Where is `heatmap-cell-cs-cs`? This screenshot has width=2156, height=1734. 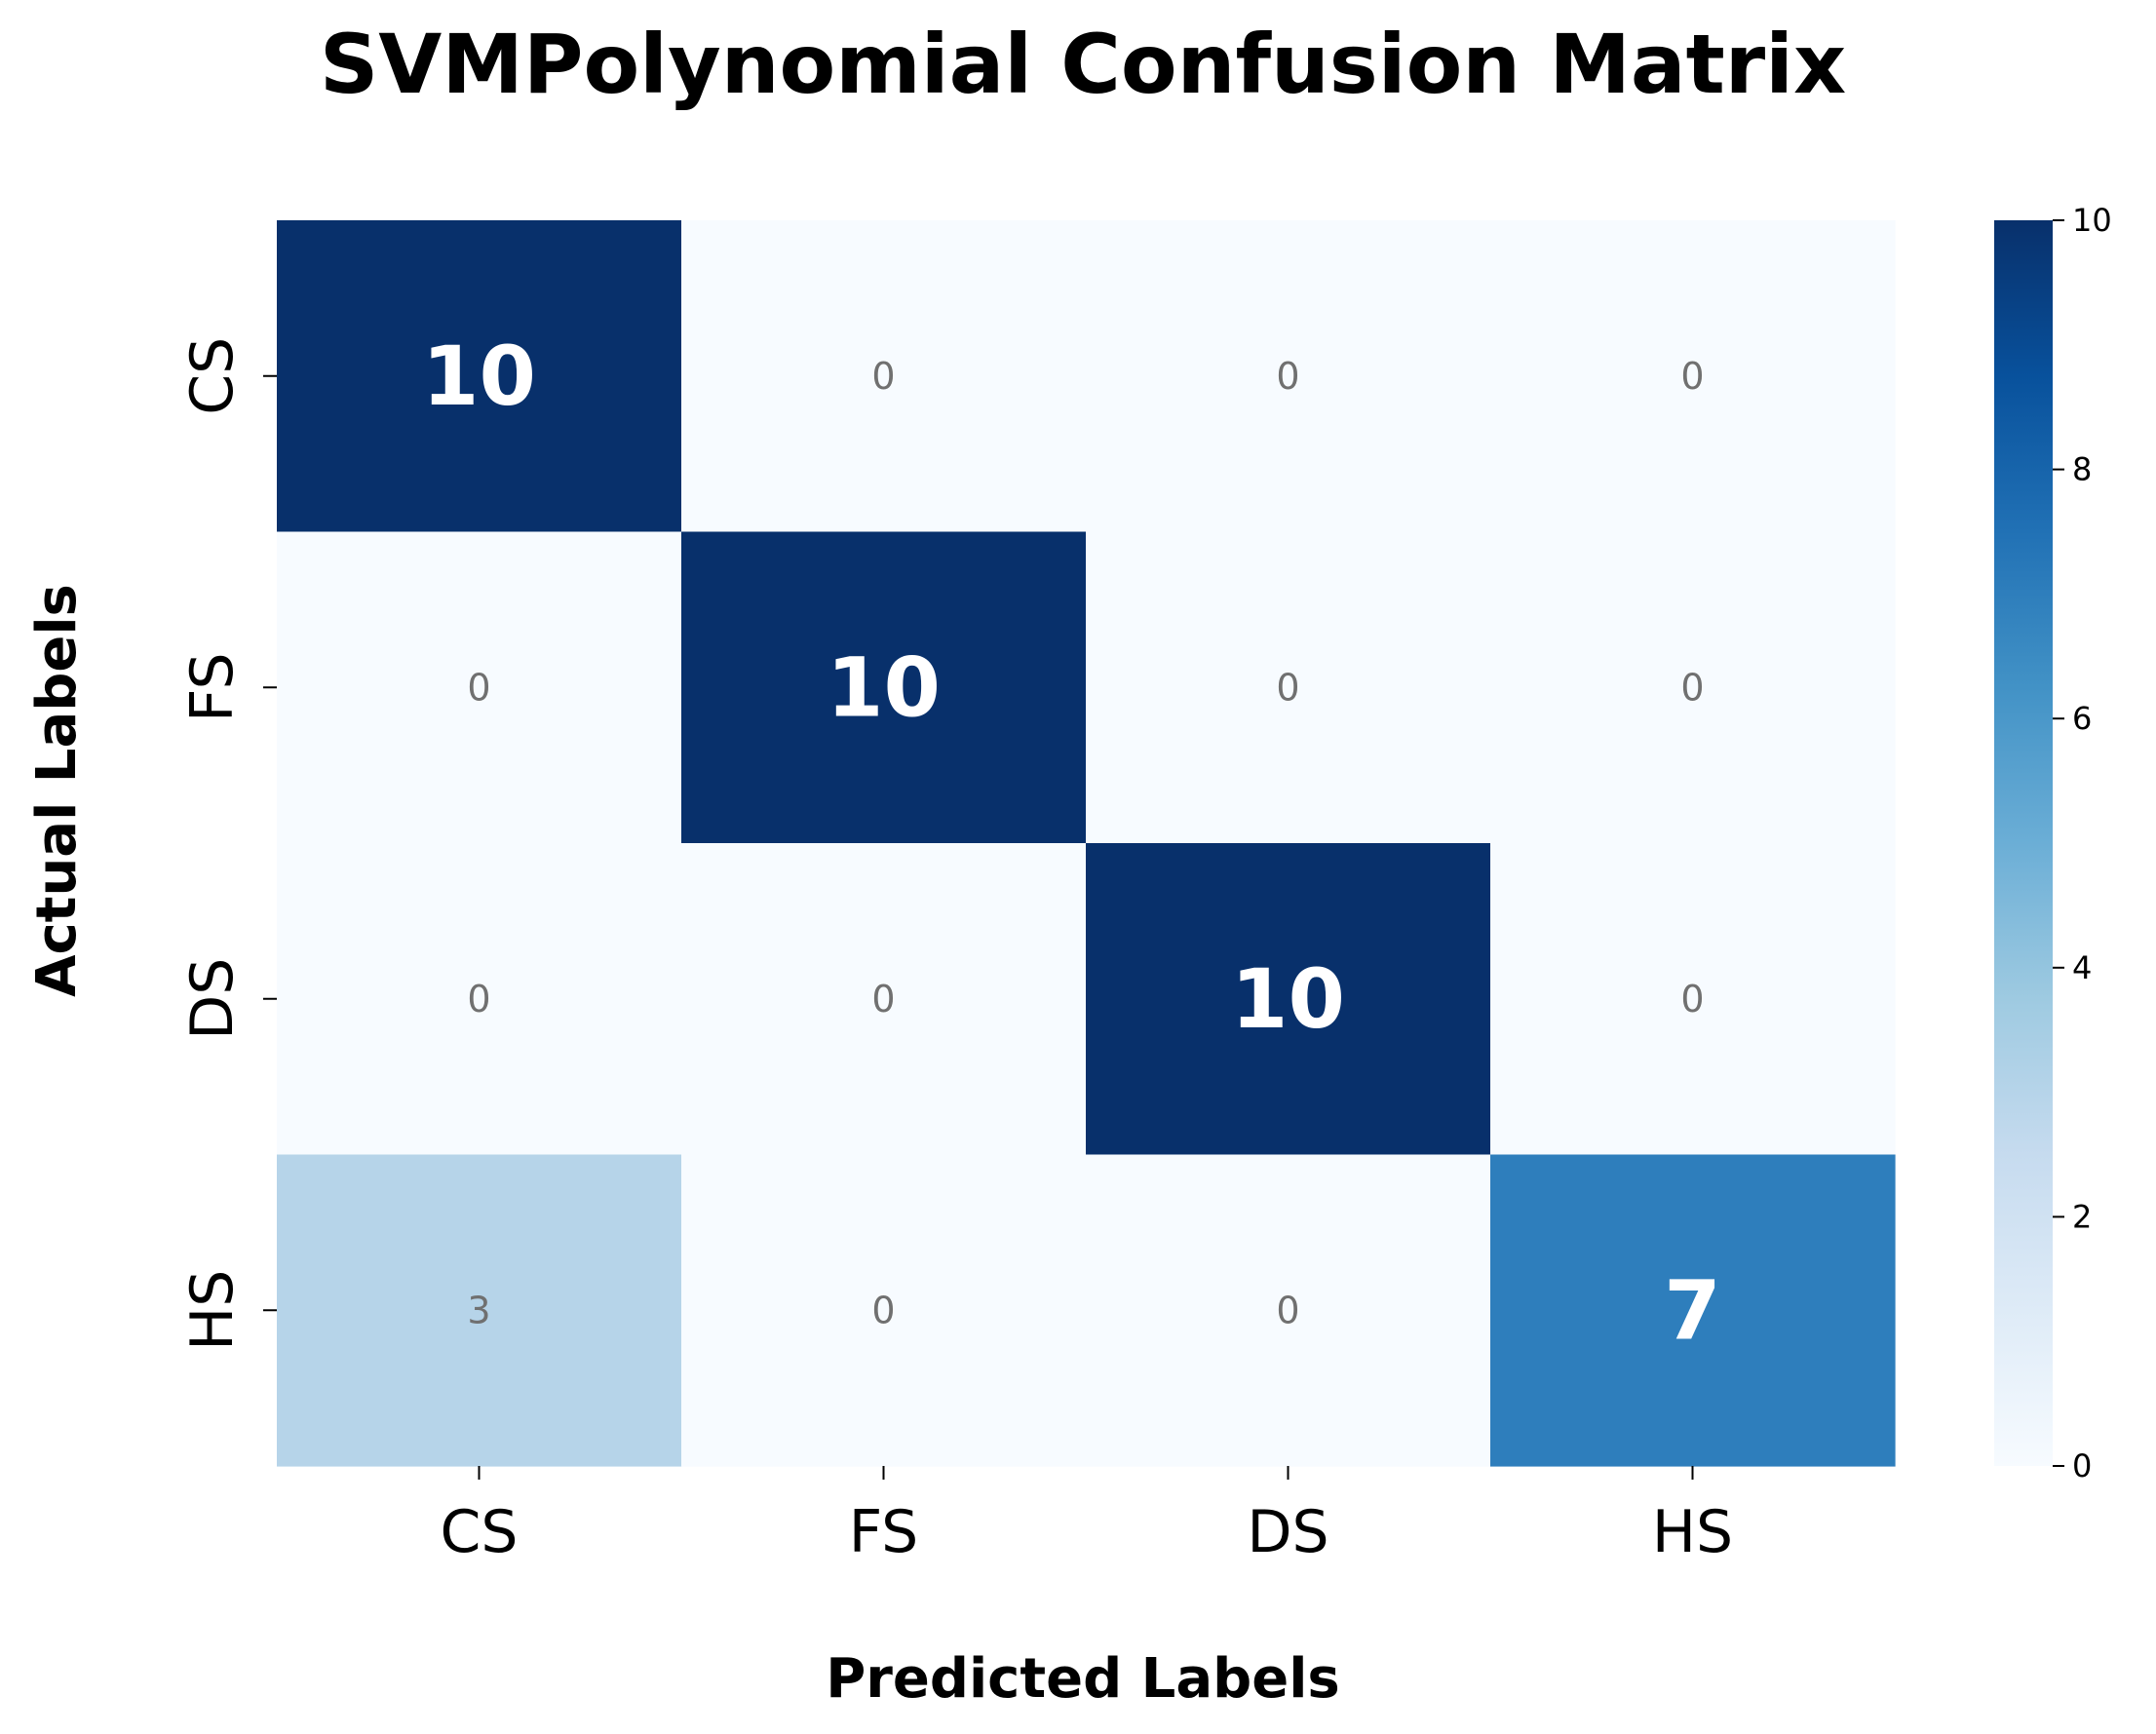
heatmap-cell-cs-cs is located at coordinates (479, 376).